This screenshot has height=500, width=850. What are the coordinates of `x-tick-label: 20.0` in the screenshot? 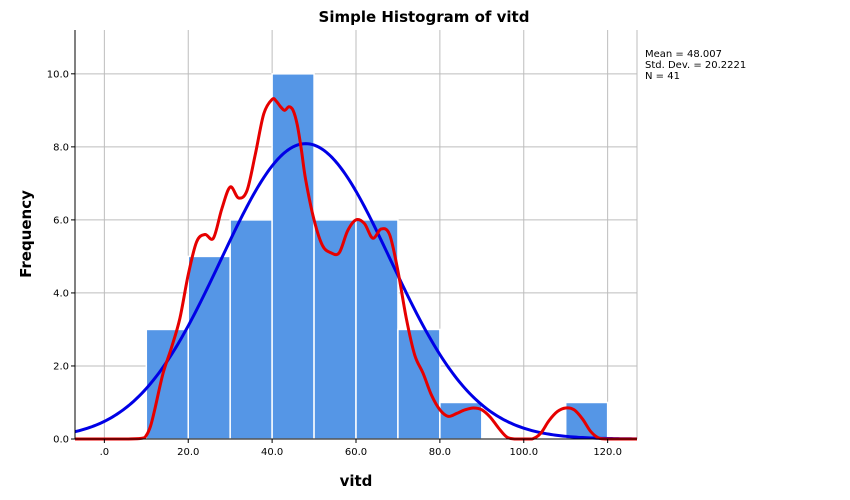 It's located at (188, 452).